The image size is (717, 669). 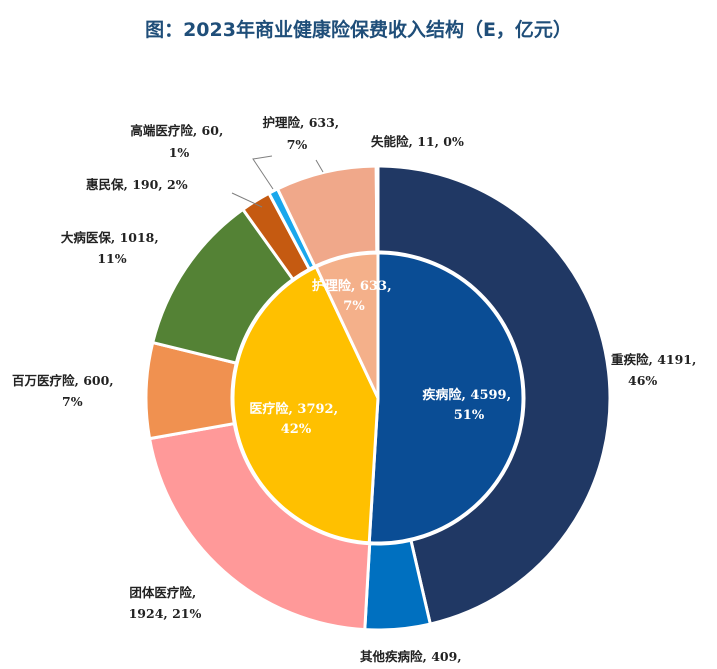 What do you see at coordinates (354, 296) in the screenshot?
I see `inner-label-hulixian: 护理险, 633, 7%` at bounding box center [354, 296].